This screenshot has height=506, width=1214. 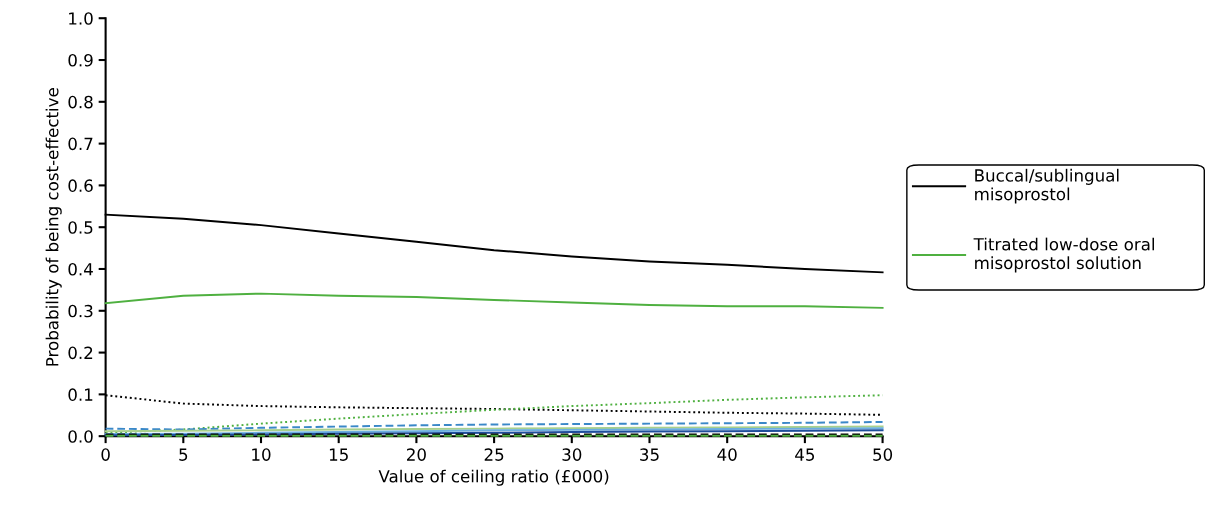 I want to click on x-tick-label: 20, so click(x=416, y=454).